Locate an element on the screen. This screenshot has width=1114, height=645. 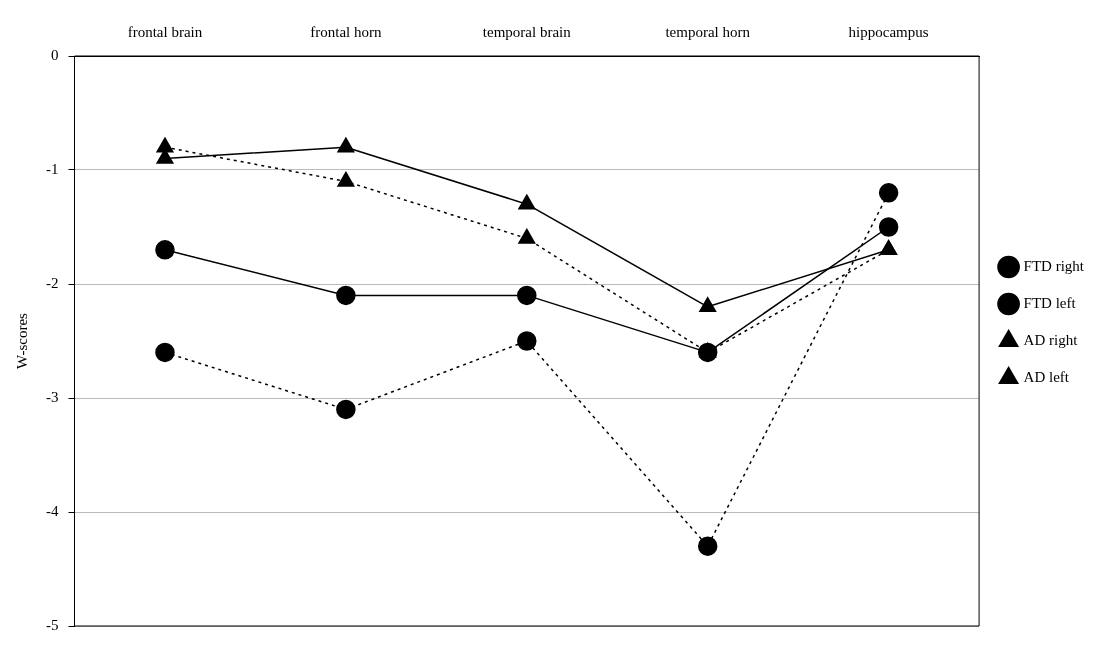
y-tick-label: -4 is located at coordinates (52, 510).